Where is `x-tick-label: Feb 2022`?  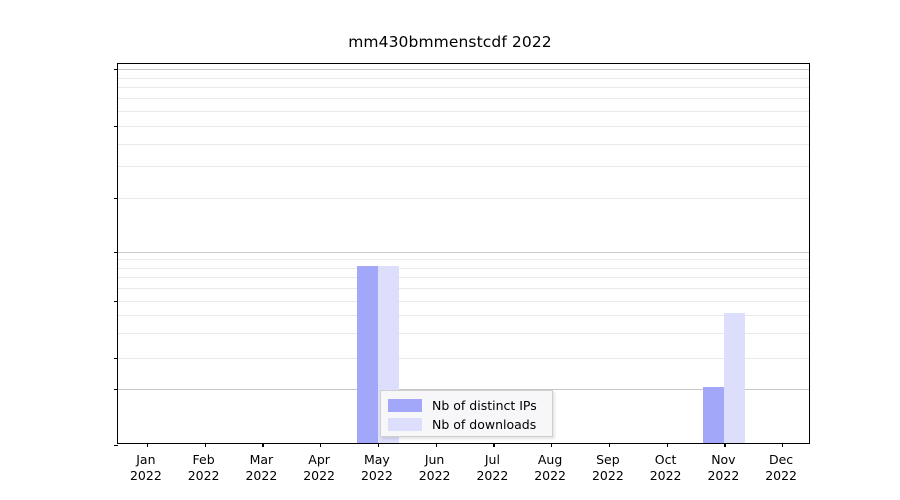 x-tick-label: Feb 2022 is located at coordinates (204, 468).